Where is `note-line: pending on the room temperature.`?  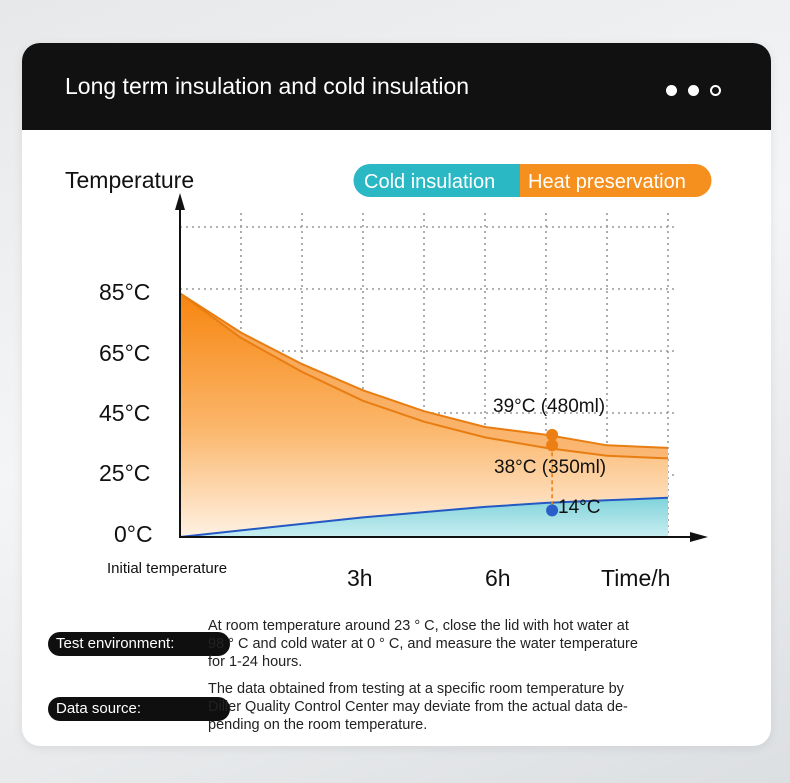
note-line: pending on the room temperature. is located at coordinates (318, 725).